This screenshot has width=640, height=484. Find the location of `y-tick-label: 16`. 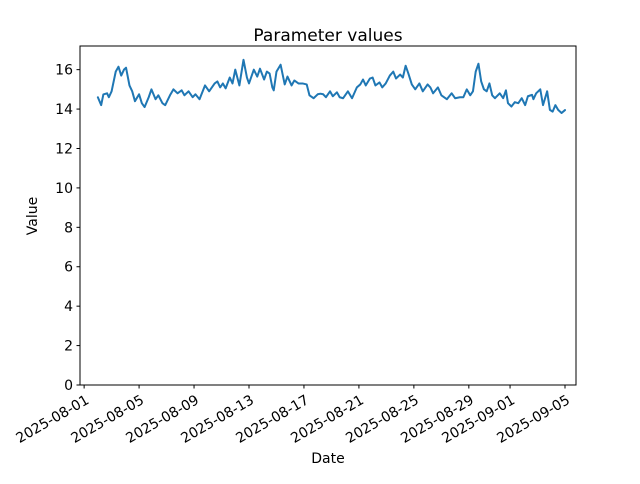

y-tick-label: 16 is located at coordinates (64, 71).